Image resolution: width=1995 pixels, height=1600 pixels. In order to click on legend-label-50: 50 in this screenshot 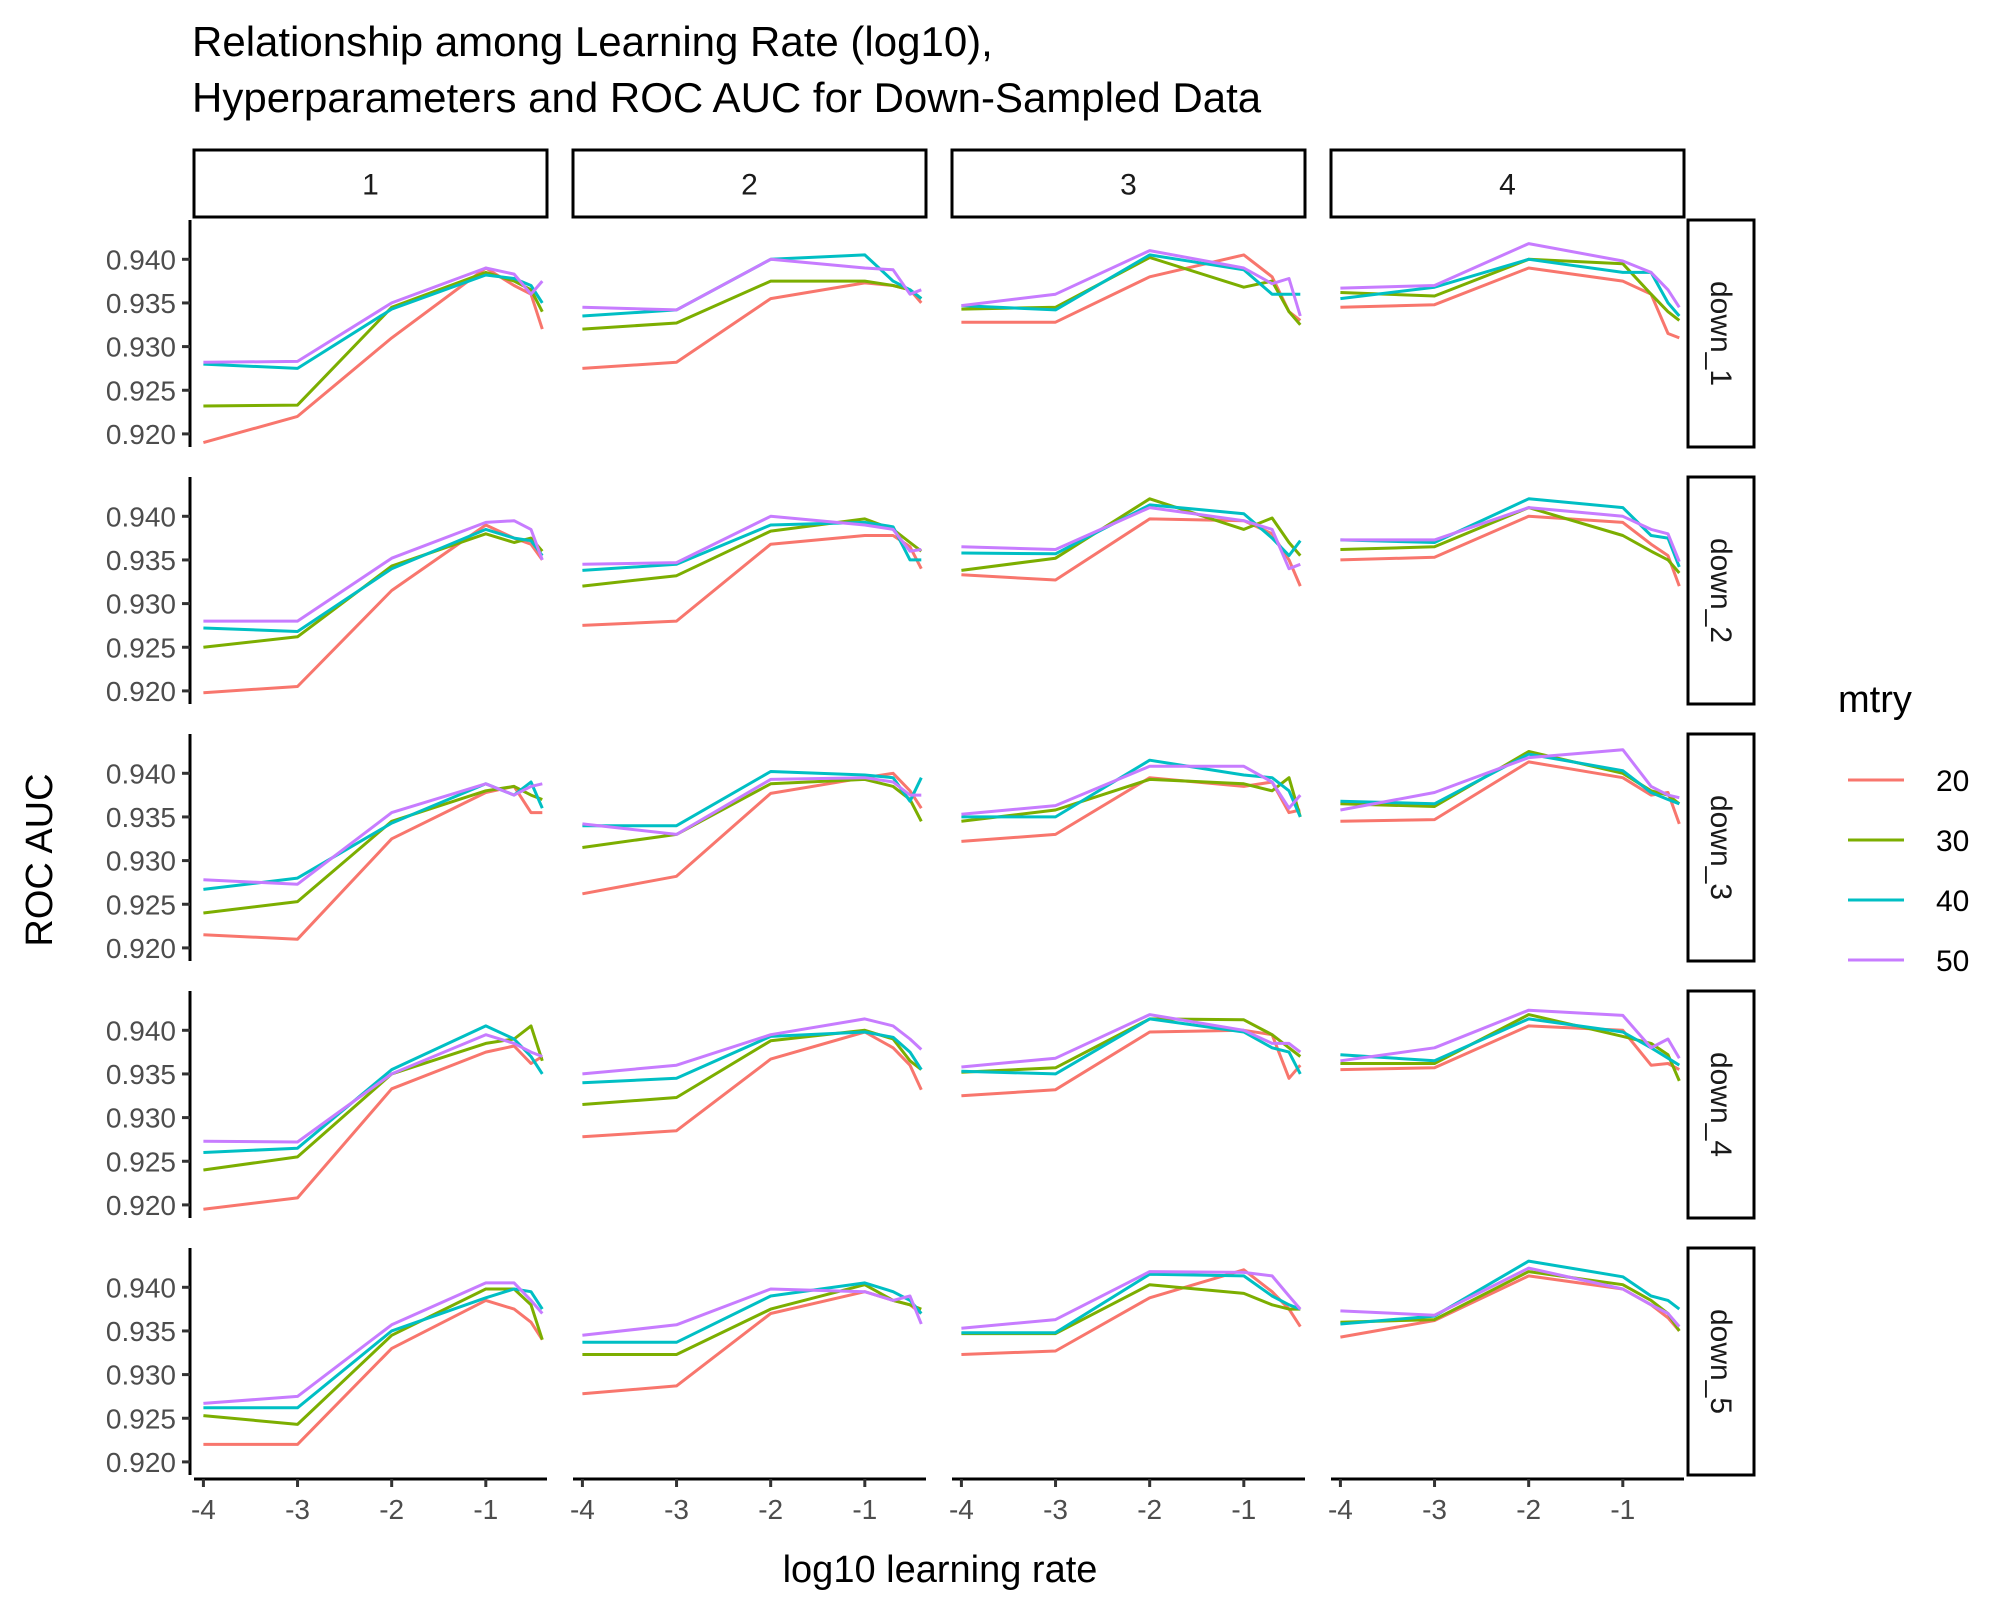, I will do `click(1952, 961)`.